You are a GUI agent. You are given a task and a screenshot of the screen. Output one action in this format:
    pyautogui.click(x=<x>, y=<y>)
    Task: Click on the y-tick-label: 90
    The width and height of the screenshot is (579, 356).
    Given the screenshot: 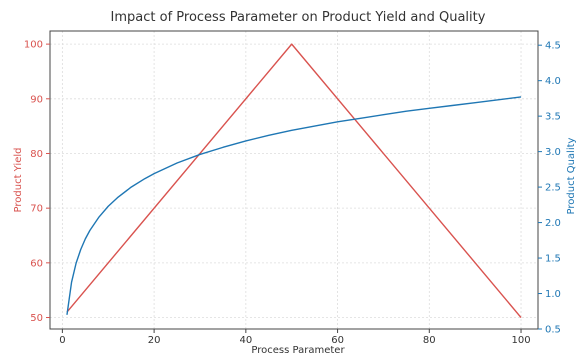 What is the action you would take?
    pyautogui.click(x=36, y=99)
    